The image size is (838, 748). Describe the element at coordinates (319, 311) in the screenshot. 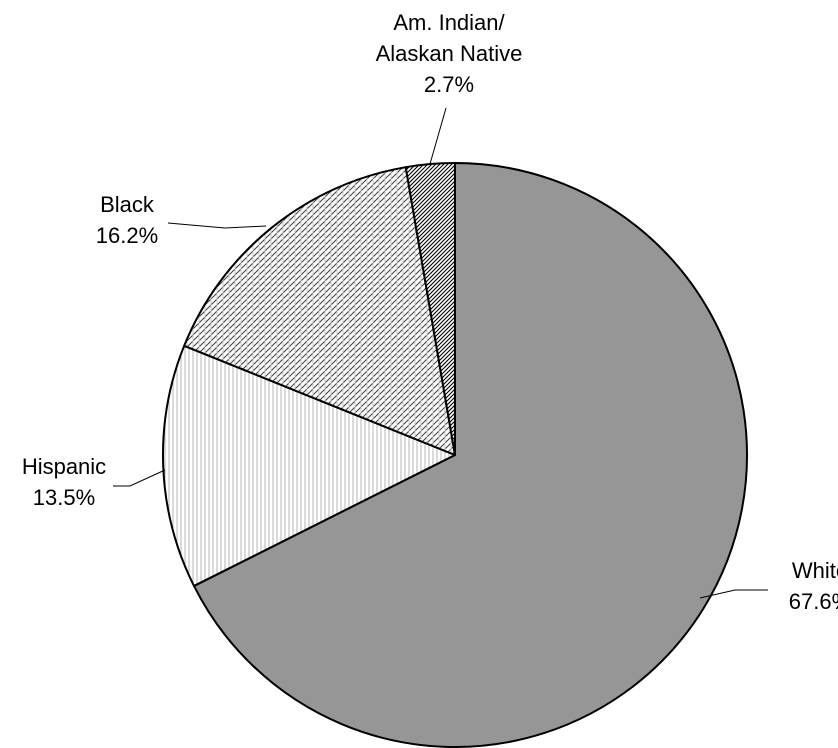

I see `pie-slice-black` at that location.